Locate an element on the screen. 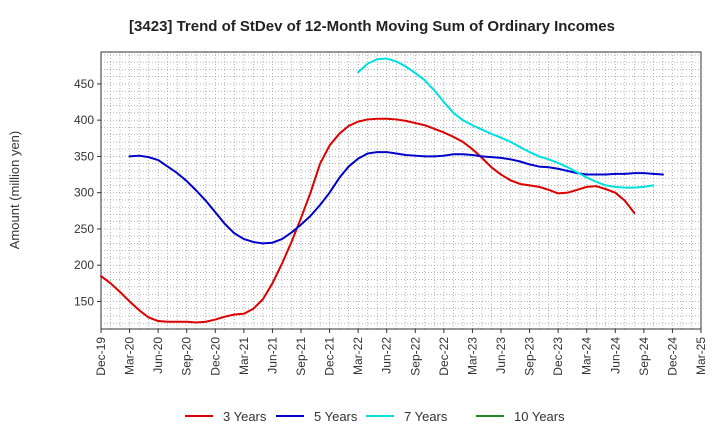 The width and height of the screenshot is (720, 440). x-tick-label: Mar-25 is located at coordinates (701, 356).